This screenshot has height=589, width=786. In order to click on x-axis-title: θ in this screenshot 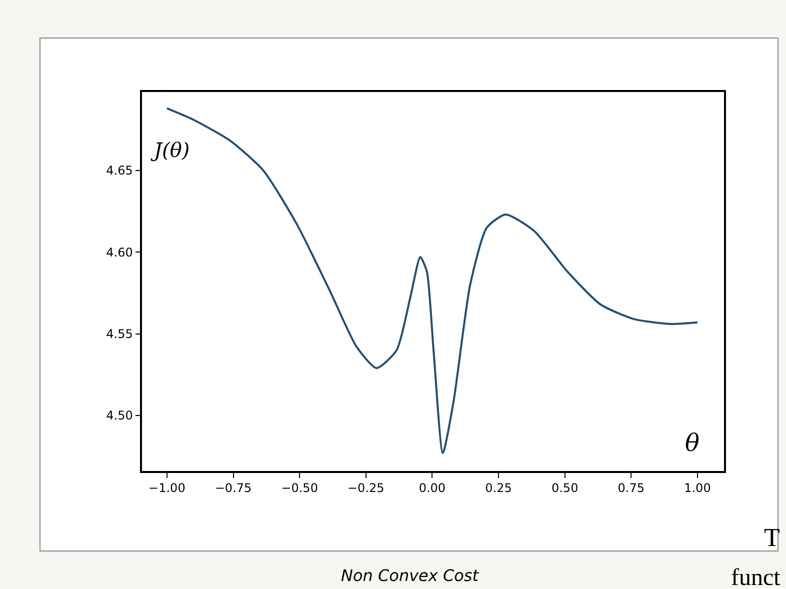, I will do `click(692, 443)`.